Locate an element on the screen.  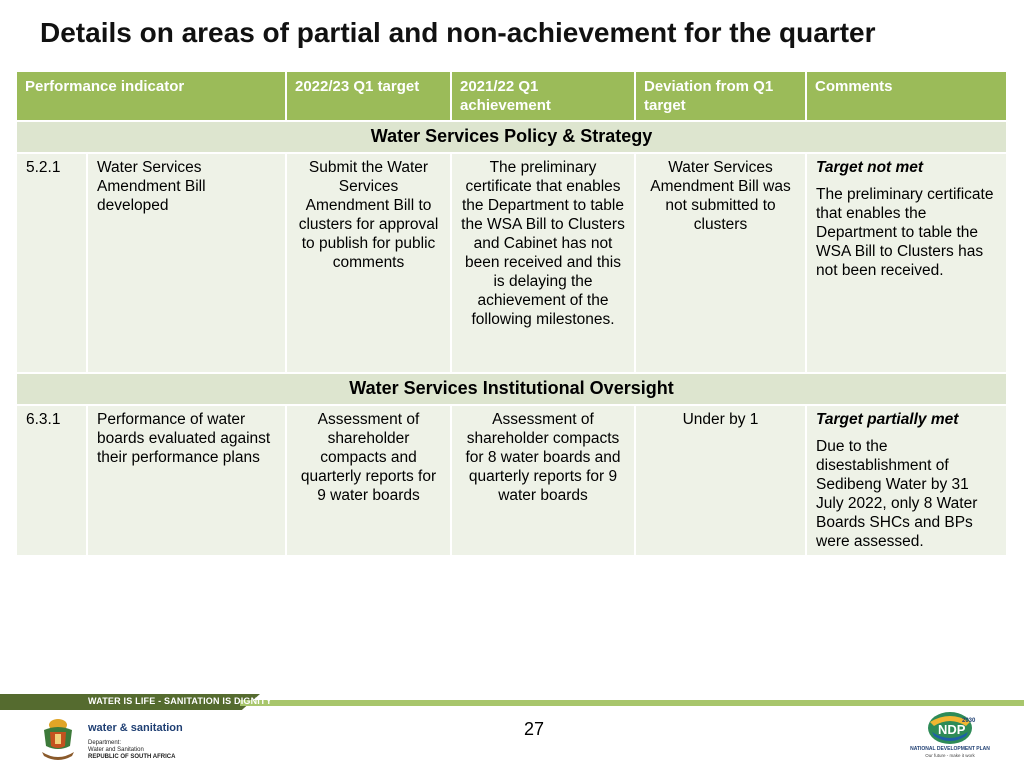
footer-band-dark is located at coordinates (130, 702).